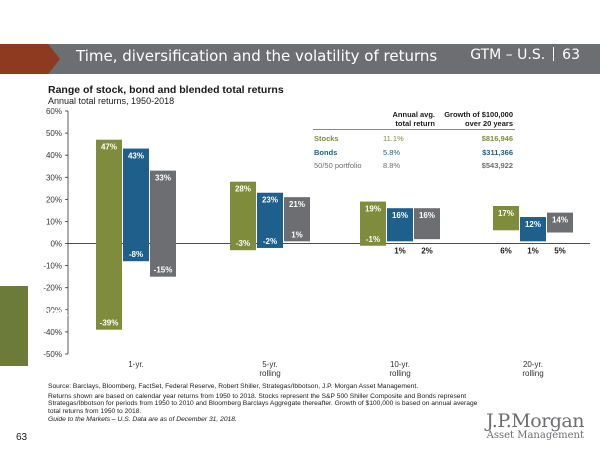 This screenshot has height=464, width=600. I want to click on header-right: GTM – U.S. 63, so click(525, 55).